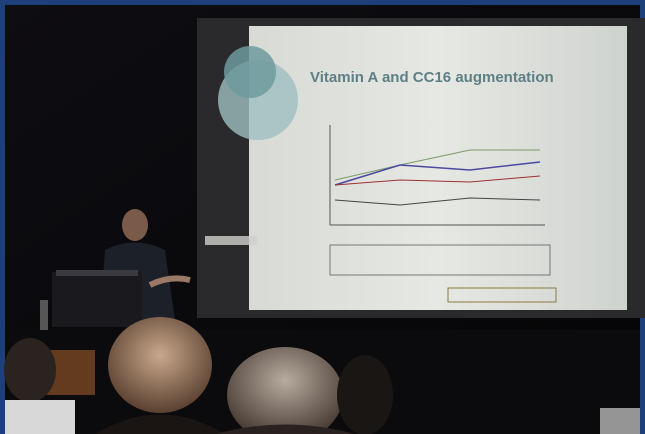  What do you see at coordinates (432, 77) in the screenshot?
I see `slide-title: Vitamin A and CC16 augmentation` at bounding box center [432, 77].